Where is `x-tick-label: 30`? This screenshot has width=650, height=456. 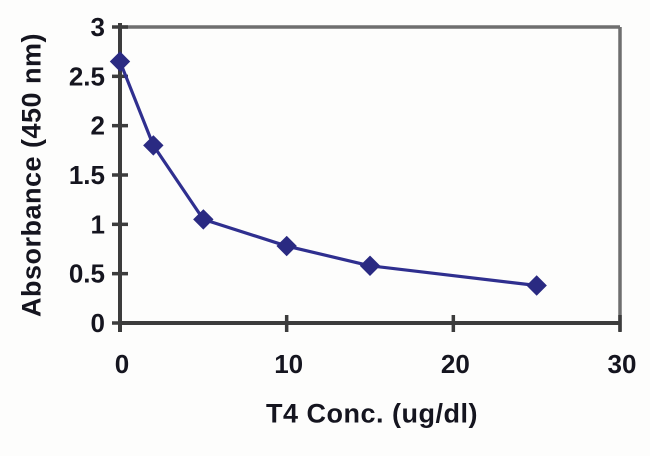
x-tick-label: 30 is located at coordinates (622, 364).